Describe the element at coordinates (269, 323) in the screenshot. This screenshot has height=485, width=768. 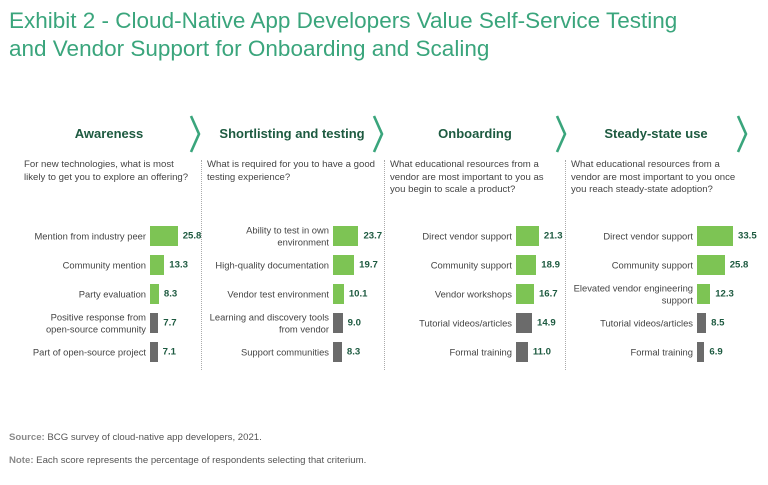
I see `category-label: Learning and discovery tools from vendor` at that location.